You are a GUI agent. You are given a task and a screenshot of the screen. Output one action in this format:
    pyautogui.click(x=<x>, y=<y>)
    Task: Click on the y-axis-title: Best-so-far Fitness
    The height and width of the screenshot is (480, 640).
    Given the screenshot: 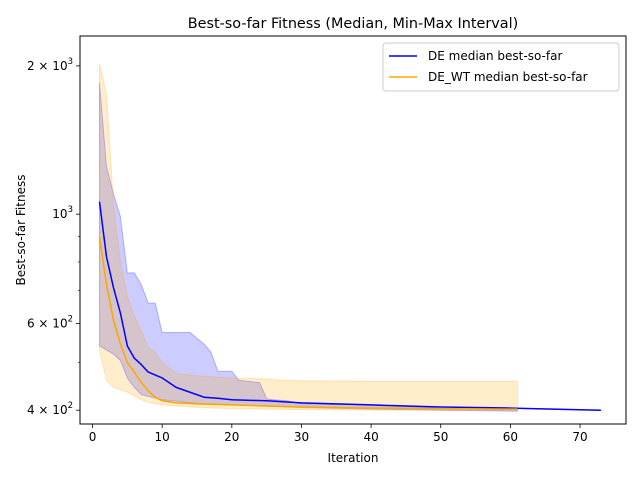 What is the action you would take?
    pyautogui.click(x=21, y=230)
    